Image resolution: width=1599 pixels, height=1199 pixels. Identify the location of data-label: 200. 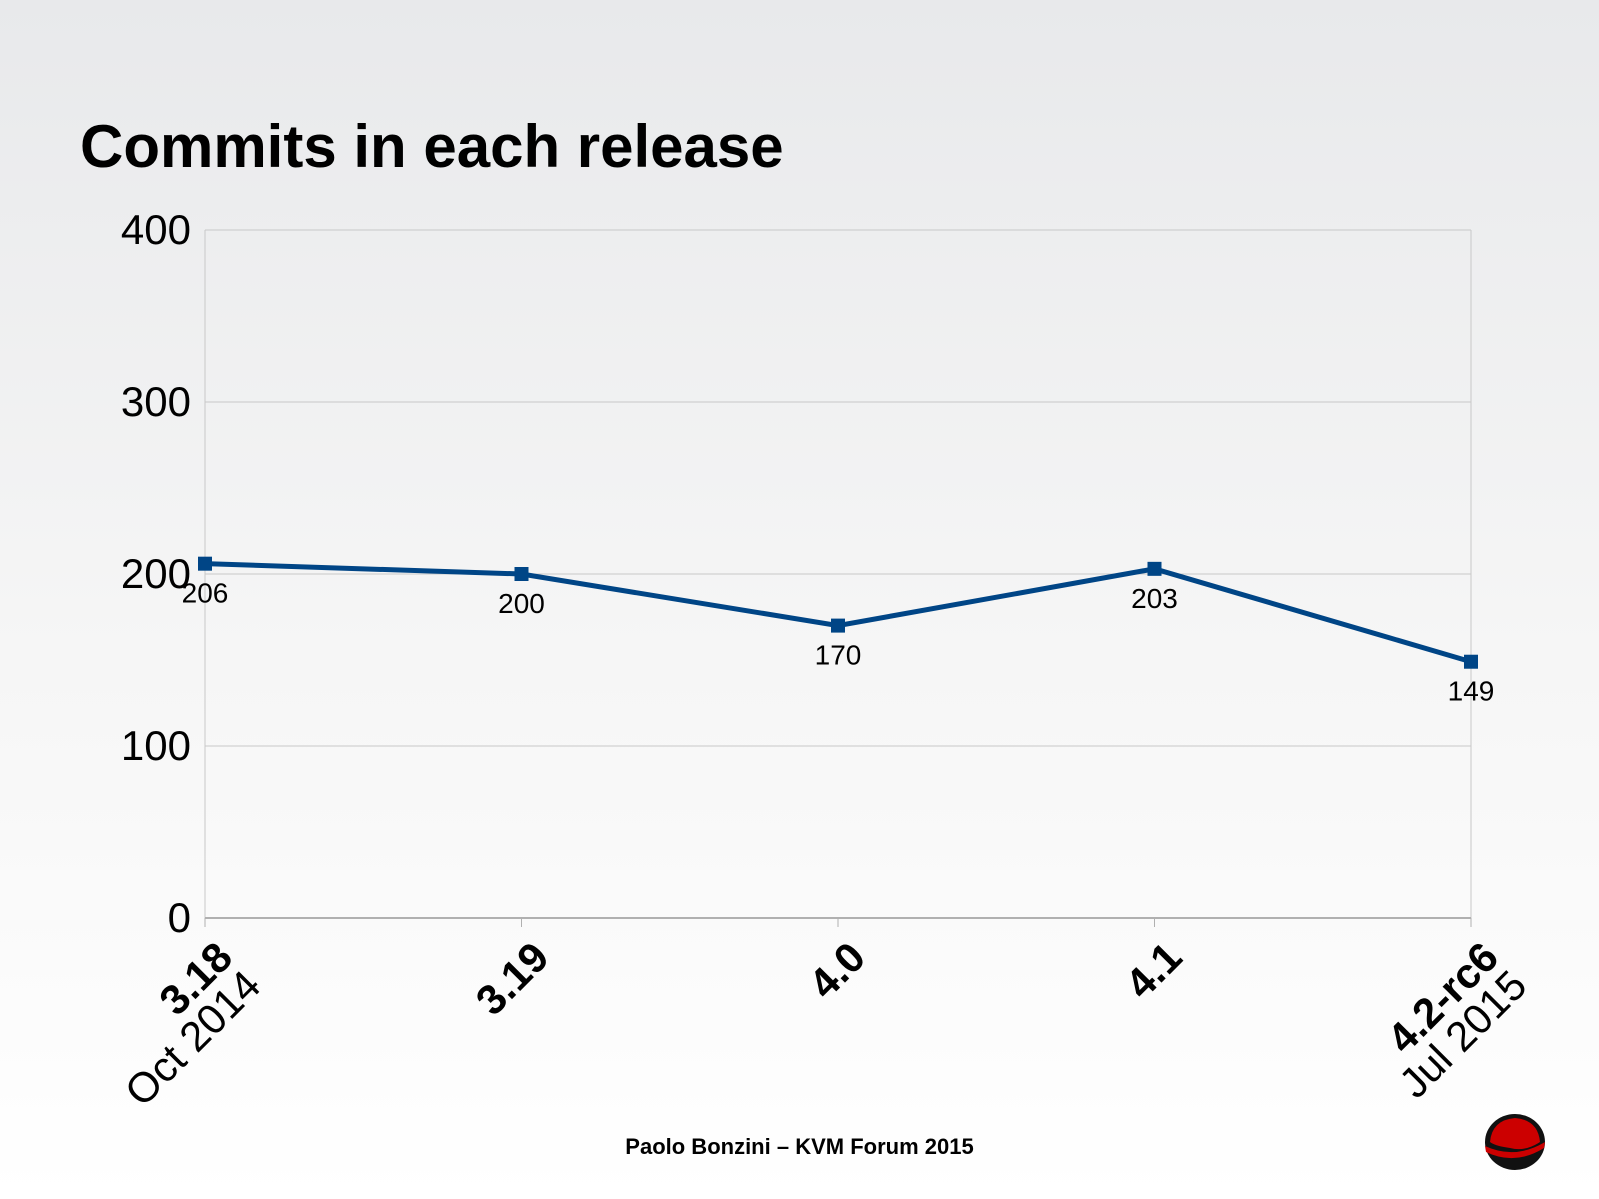
(521, 603).